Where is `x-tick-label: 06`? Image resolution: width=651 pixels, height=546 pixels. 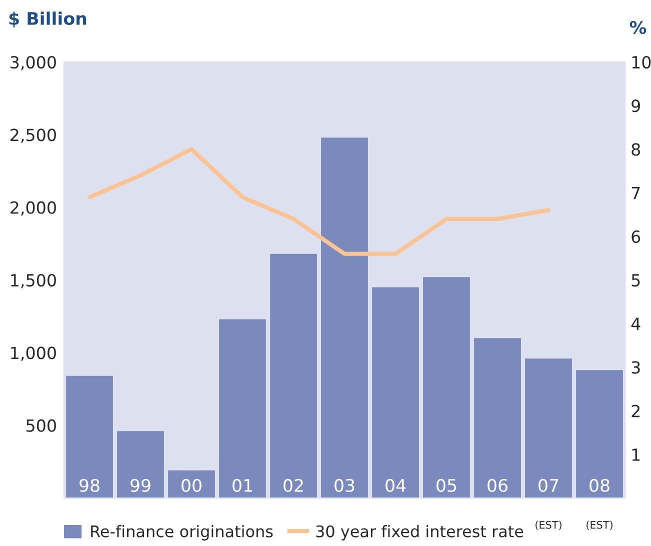
x-tick-label: 06 is located at coordinates (498, 485).